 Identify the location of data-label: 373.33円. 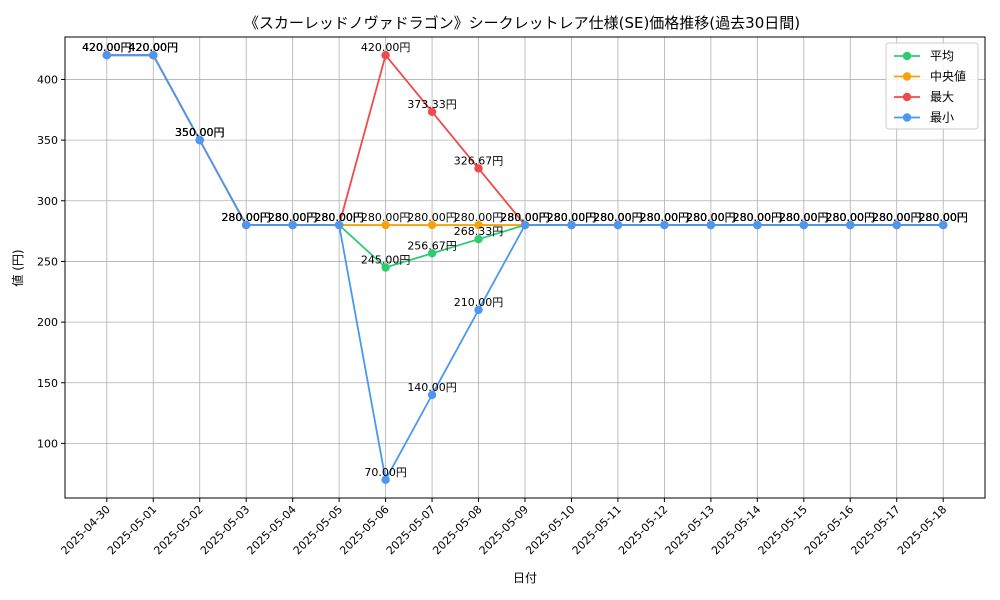
(432, 104).